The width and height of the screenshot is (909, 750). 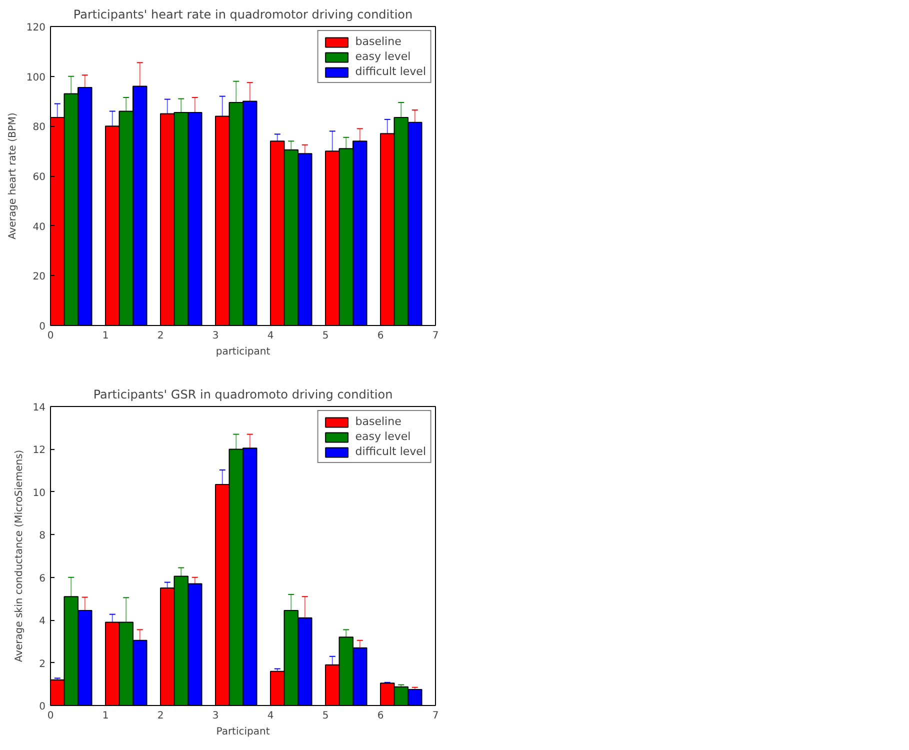 I want to click on chart-title: Participants' GSR in quadromoto driving condition, so click(x=243, y=395).